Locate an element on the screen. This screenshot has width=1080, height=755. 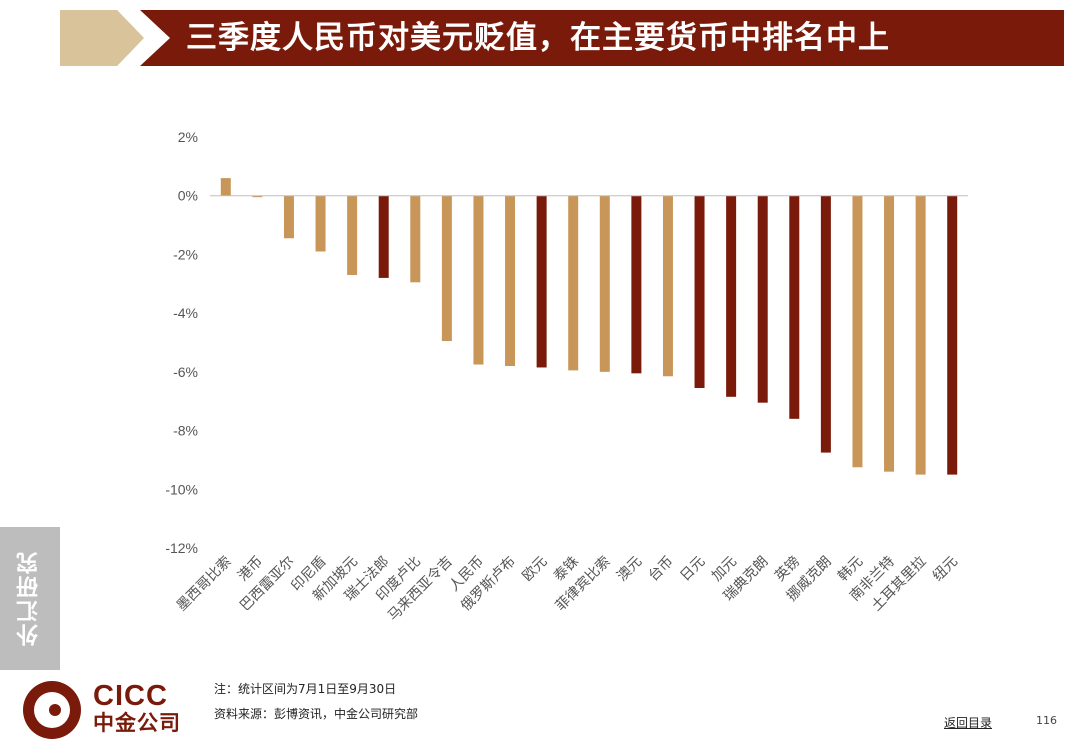
logo-text-cn: 中金公司 is located at coordinates (137, 723).